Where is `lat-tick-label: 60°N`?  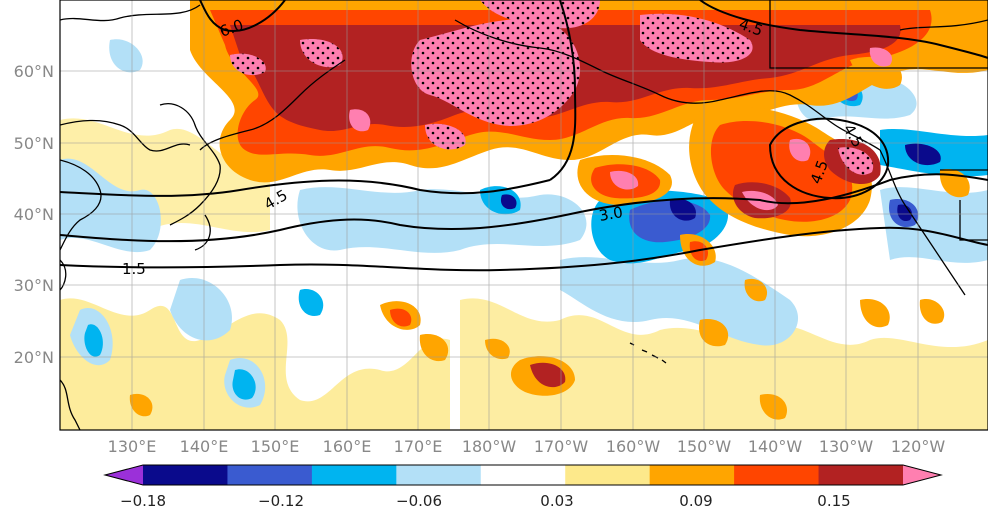
lat-tick-label: 60°N is located at coordinates (34, 71).